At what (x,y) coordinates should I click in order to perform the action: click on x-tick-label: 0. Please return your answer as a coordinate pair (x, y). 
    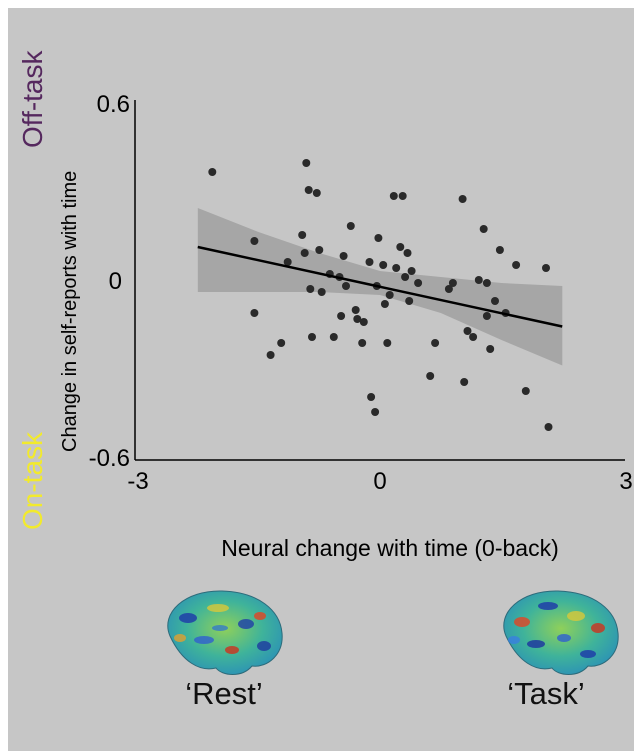
    Looking at the image, I should click on (379, 481).